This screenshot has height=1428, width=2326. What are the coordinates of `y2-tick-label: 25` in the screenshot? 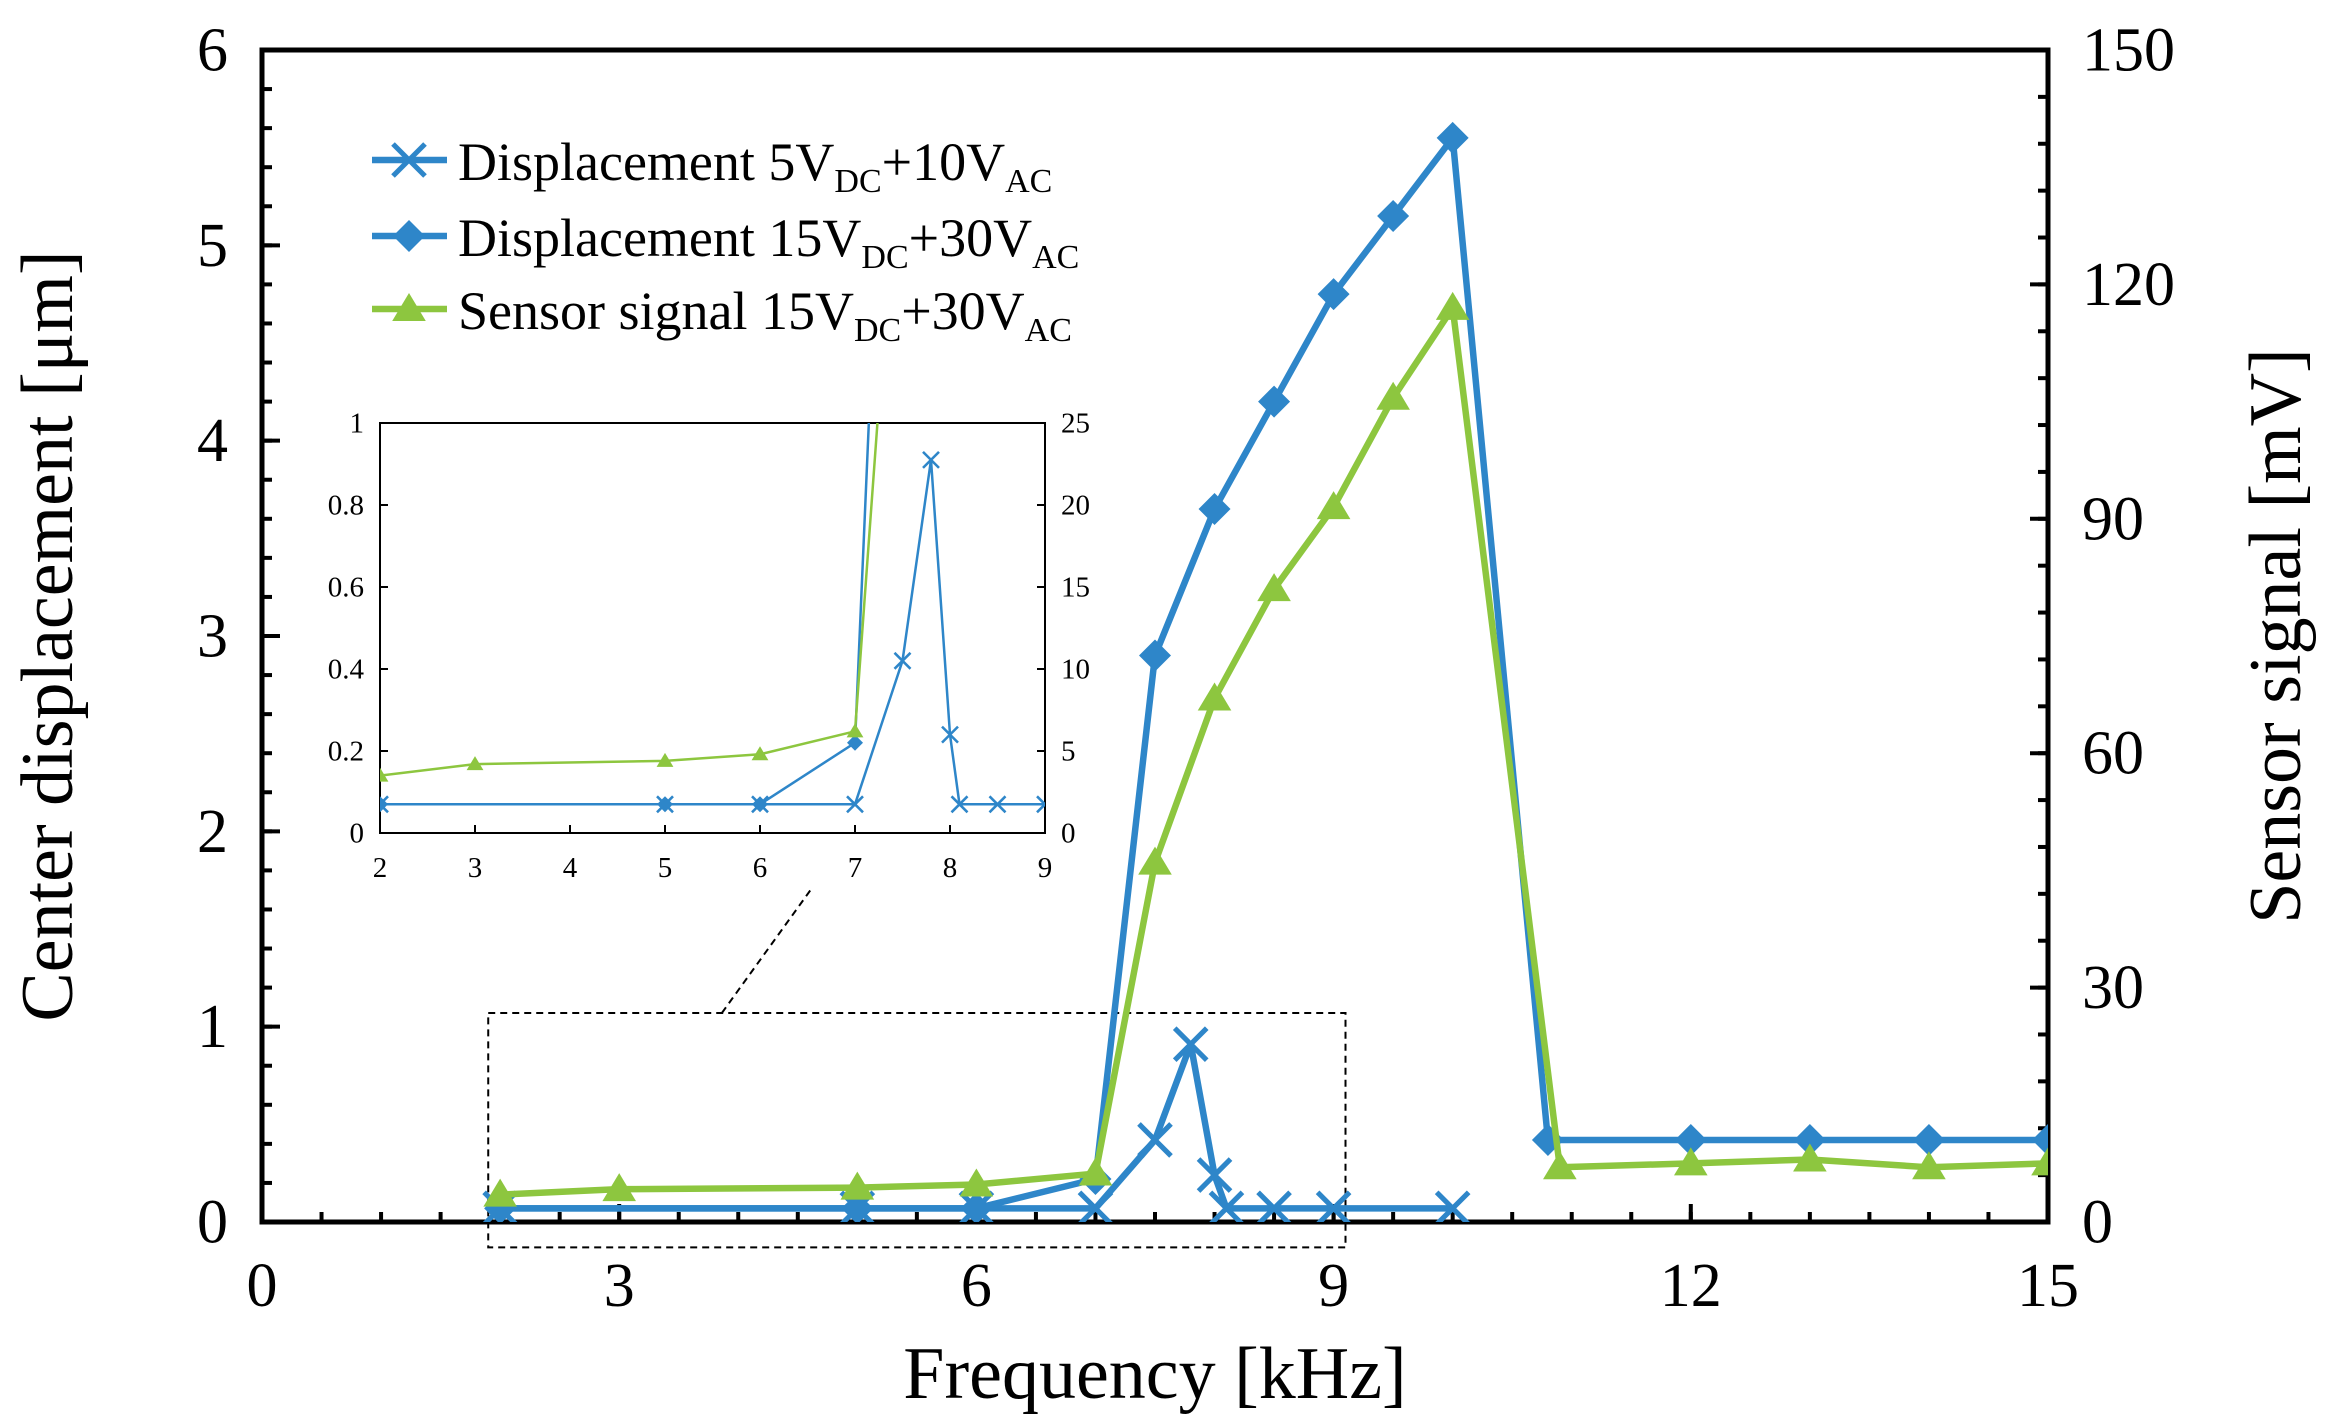 It's located at (1075, 424).